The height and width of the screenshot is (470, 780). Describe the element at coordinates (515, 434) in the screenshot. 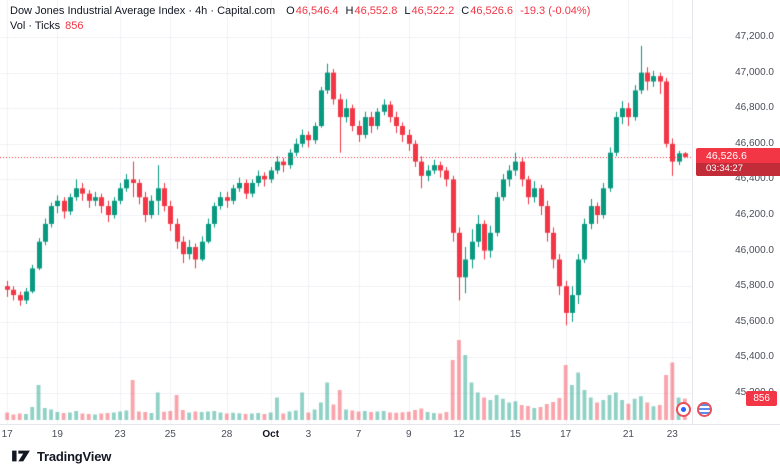

I see `time-axis-label: 15` at that location.